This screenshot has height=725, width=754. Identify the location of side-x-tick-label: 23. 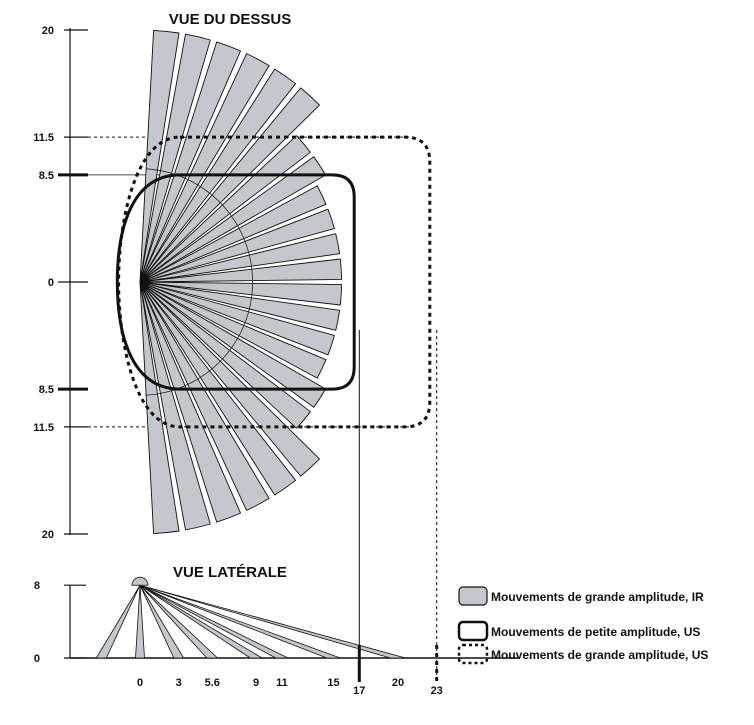
(437, 691).